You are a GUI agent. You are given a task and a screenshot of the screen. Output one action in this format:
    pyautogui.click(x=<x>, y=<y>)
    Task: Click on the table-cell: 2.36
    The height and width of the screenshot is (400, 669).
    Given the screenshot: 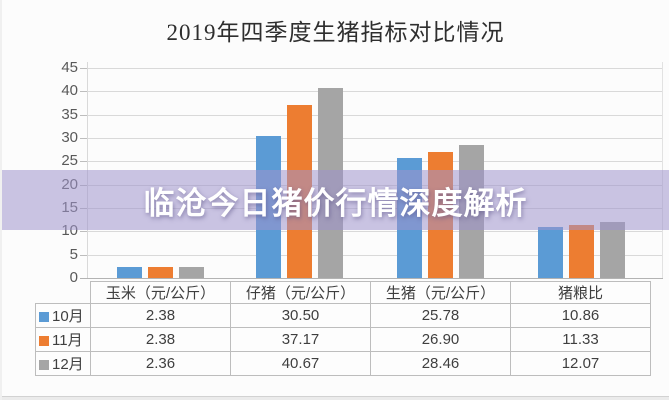 What is the action you would take?
    pyautogui.click(x=160, y=363)
    